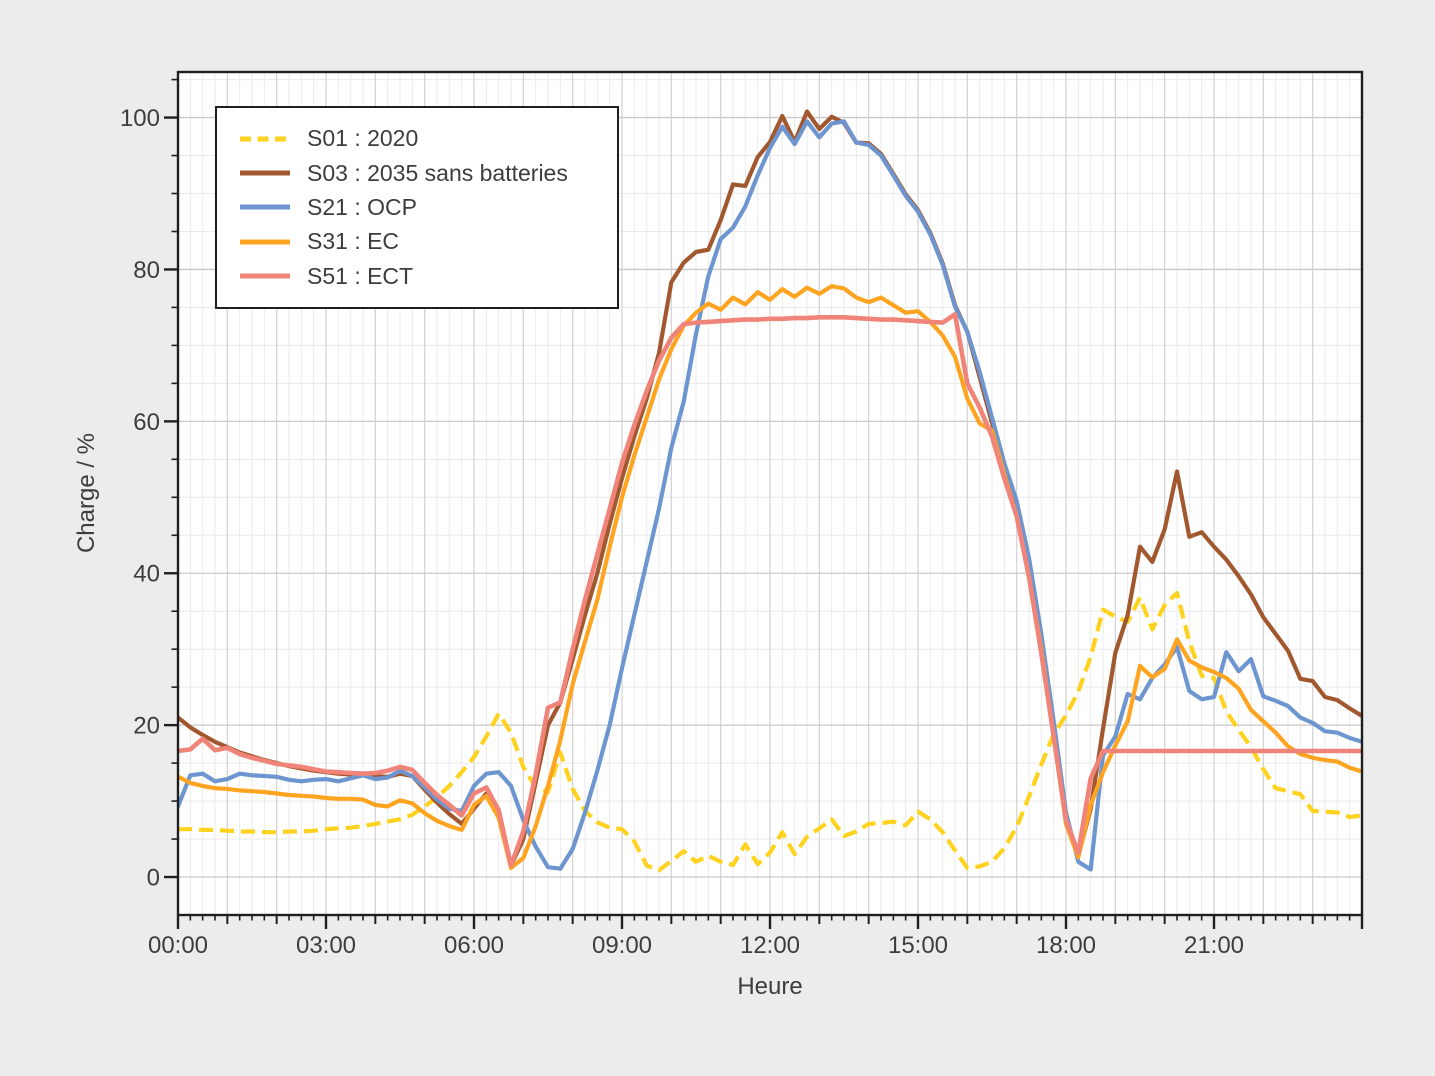  I want to click on y-tick-label: 20, so click(146, 726).